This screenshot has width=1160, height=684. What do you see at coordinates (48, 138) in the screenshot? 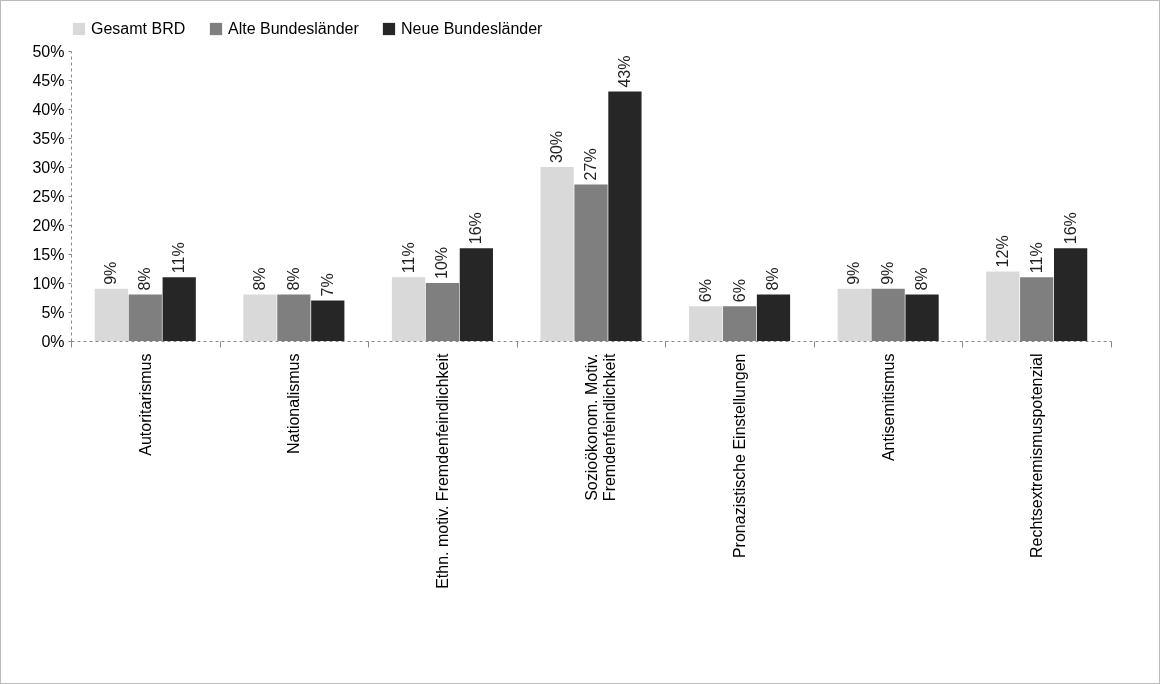
I see `y-tick-label: 35%` at bounding box center [48, 138].